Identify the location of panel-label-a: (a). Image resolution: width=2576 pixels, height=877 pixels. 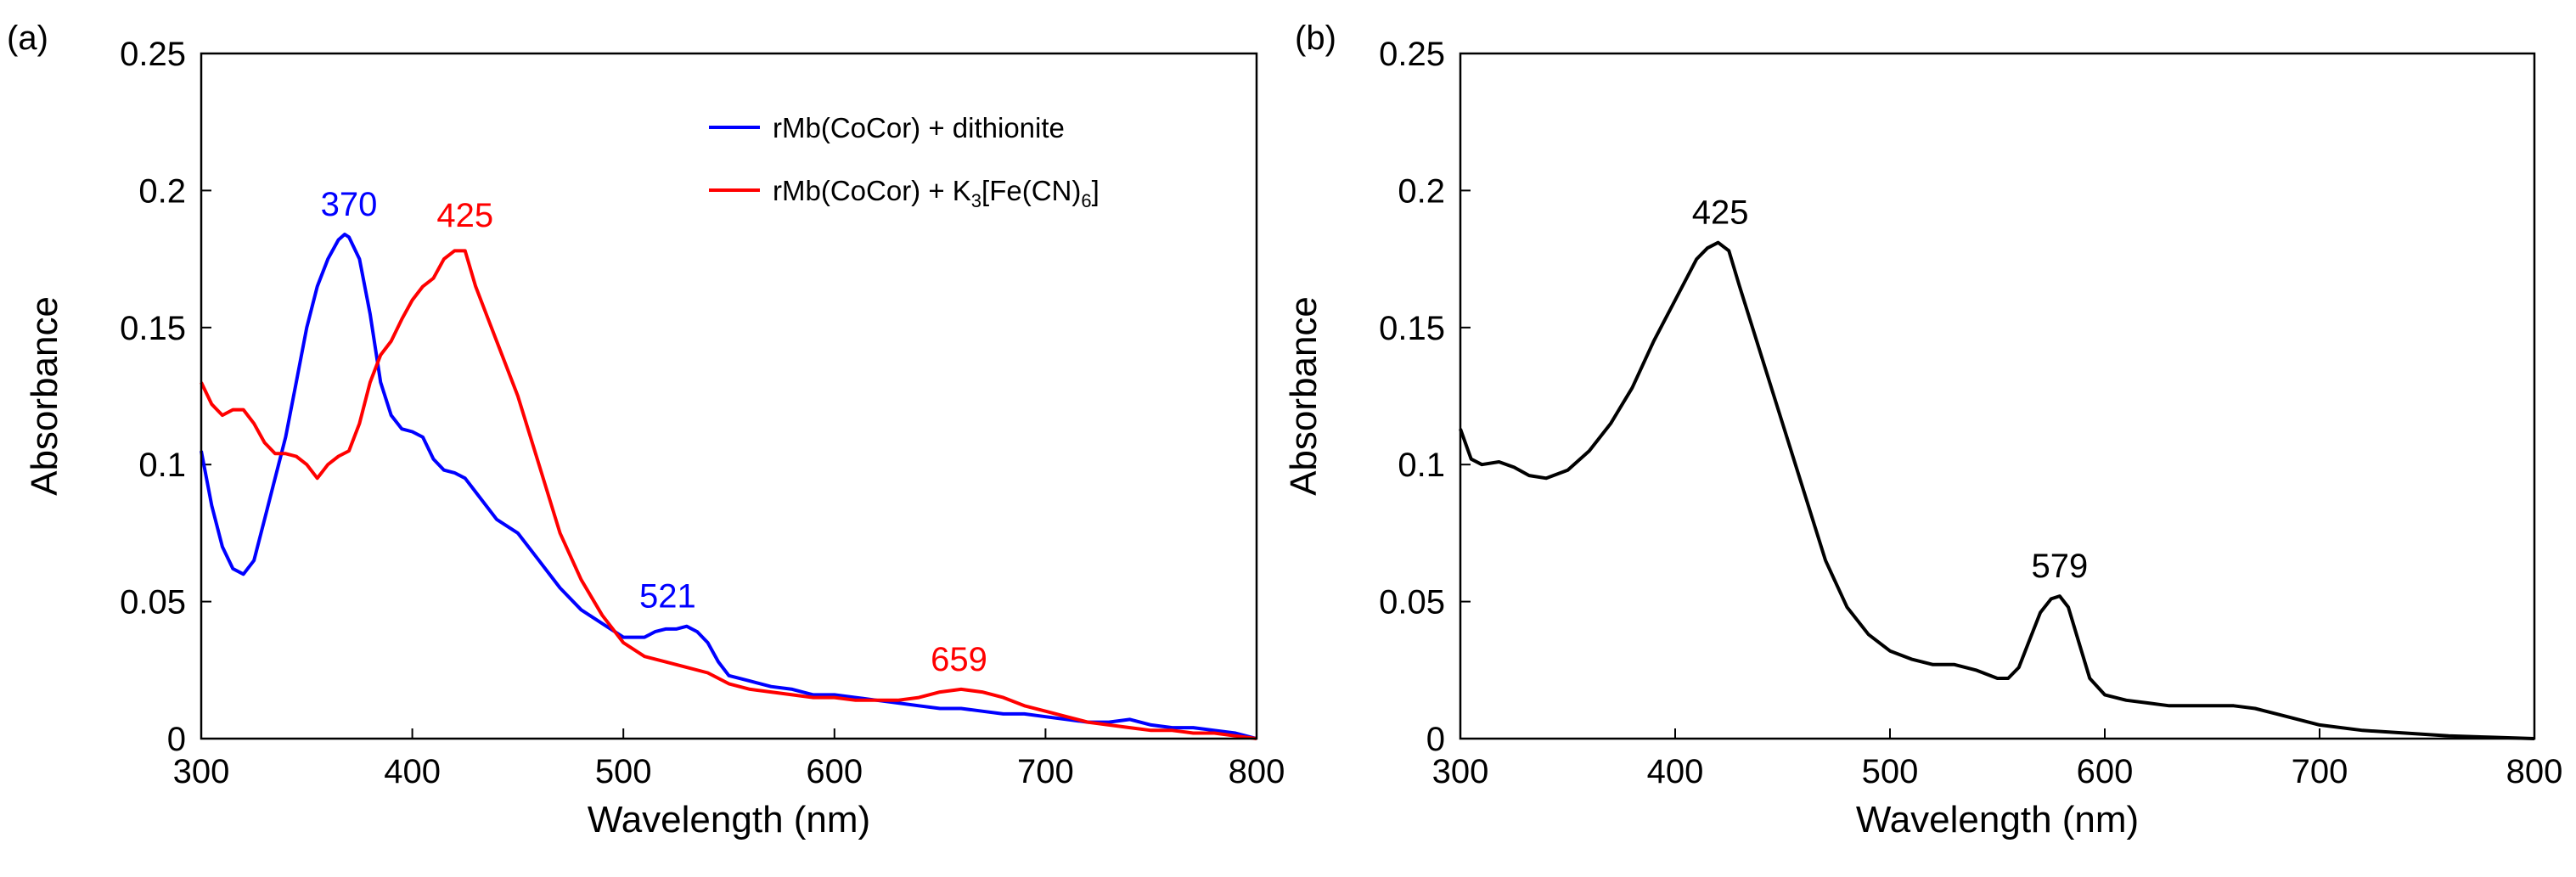
(28, 39).